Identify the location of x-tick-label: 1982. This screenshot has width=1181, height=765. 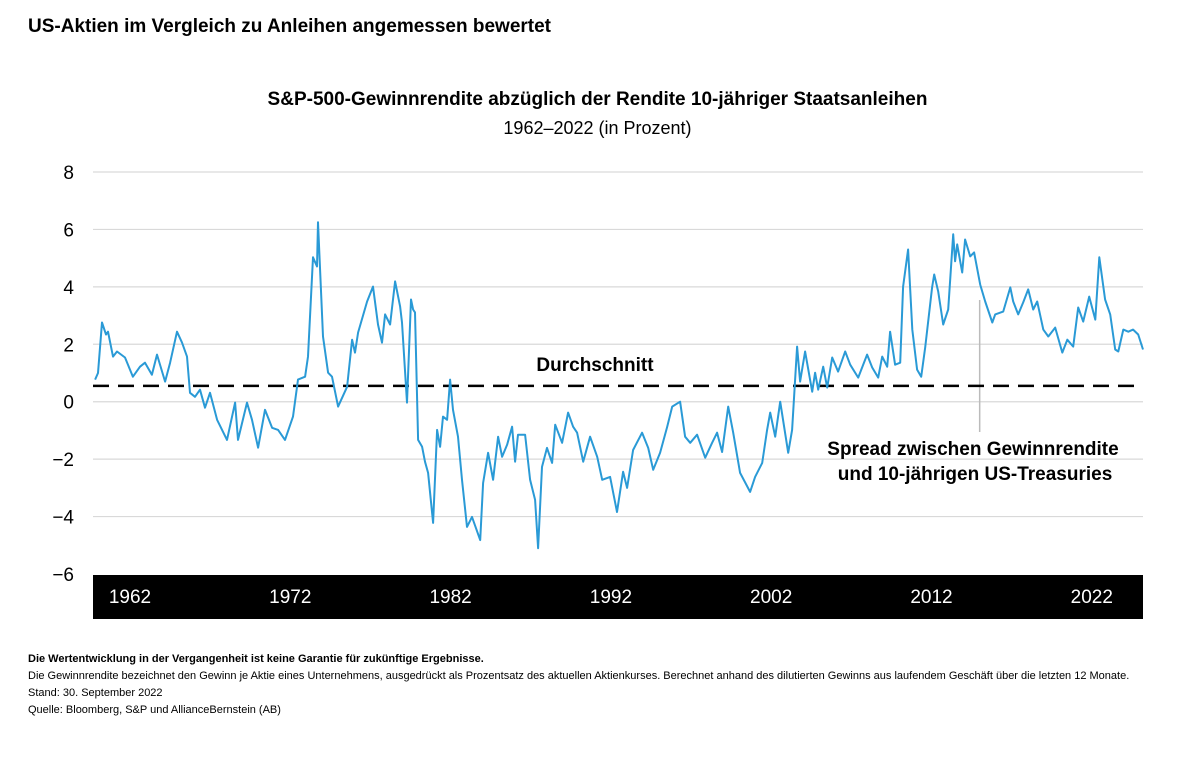
(450, 597).